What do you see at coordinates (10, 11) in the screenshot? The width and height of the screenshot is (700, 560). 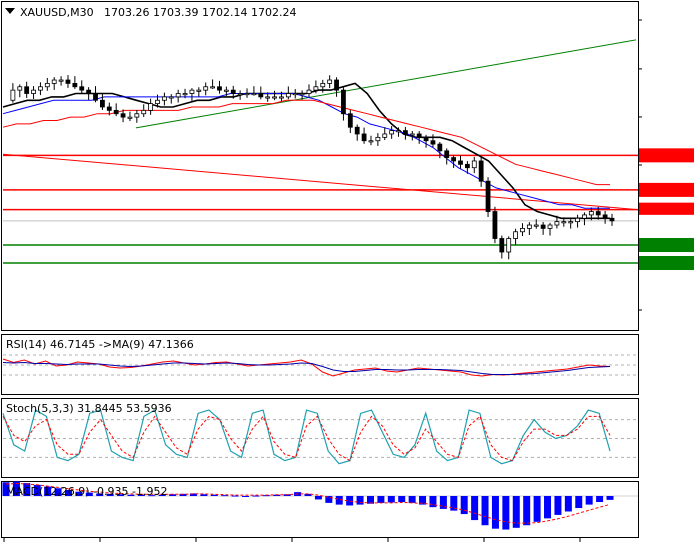 I see `dropdown-triangle-icon` at bounding box center [10, 11].